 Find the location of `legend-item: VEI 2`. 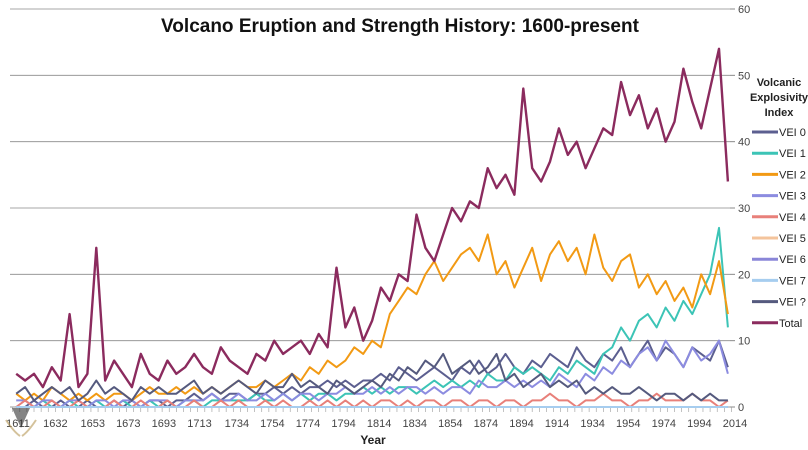

legend-item: VEI 2 is located at coordinates (779, 175).